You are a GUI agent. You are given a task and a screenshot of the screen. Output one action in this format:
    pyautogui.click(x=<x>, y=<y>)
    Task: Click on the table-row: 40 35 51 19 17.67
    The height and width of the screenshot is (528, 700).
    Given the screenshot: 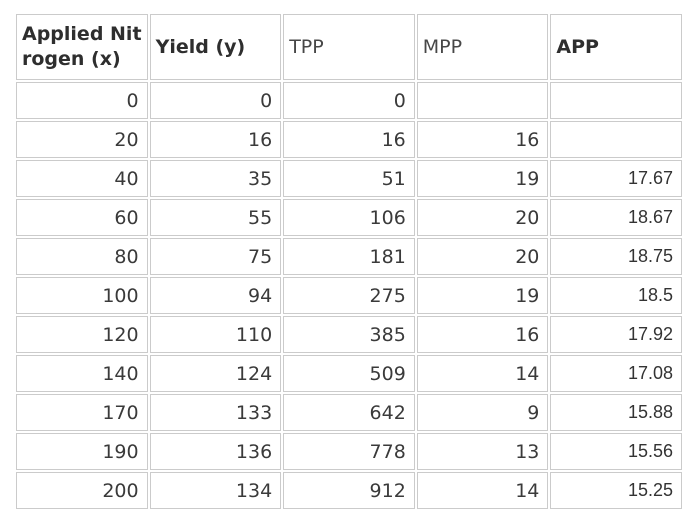 What is the action you would take?
    pyautogui.click(x=349, y=178)
    